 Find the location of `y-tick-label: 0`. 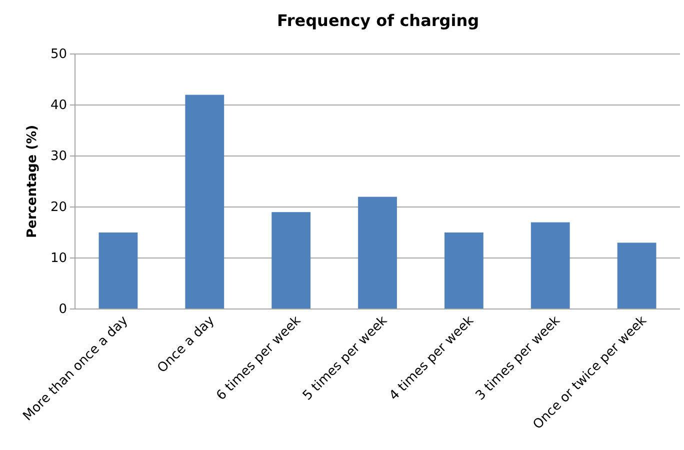

y-tick-label: 0 is located at coordinates (62, 310).